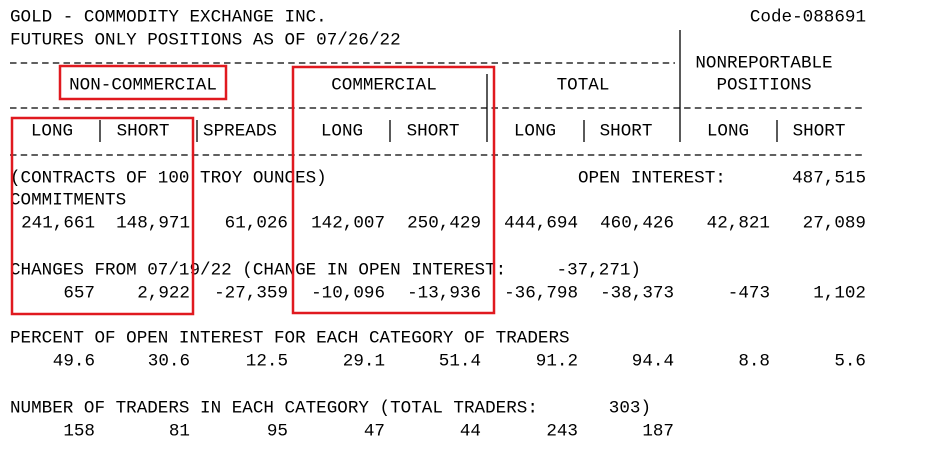 Image resolution: width=945 pixels, height=475 pixels. What do you see at coordinates (205, 41) in the screenshot?
I see `report-subtitle: FUTURES ONLY POSITIONS AS OF 07/26/22` at bounding box center [205, 41].